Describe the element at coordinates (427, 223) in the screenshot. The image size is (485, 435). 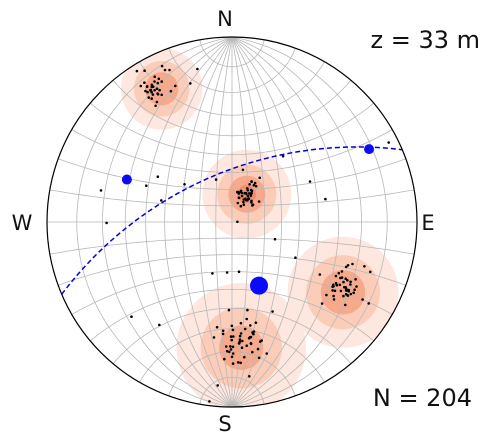
I see `east-label: E` at that location.